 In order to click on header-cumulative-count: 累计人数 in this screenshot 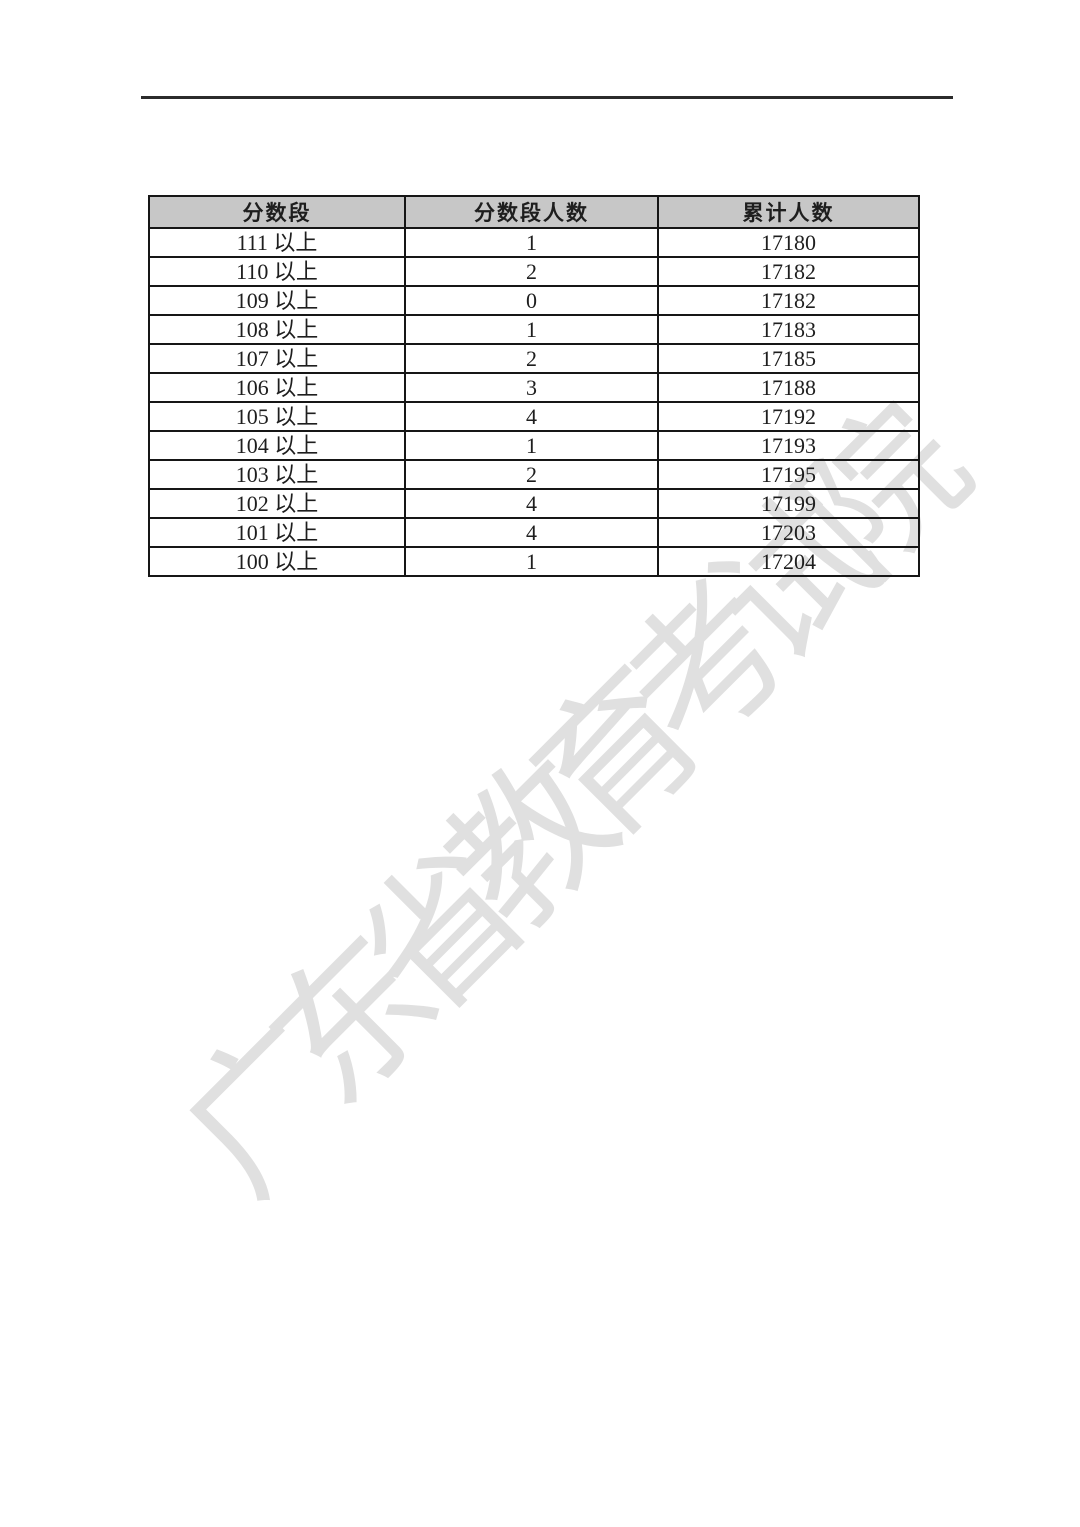, I will do `click(788, 212)`.